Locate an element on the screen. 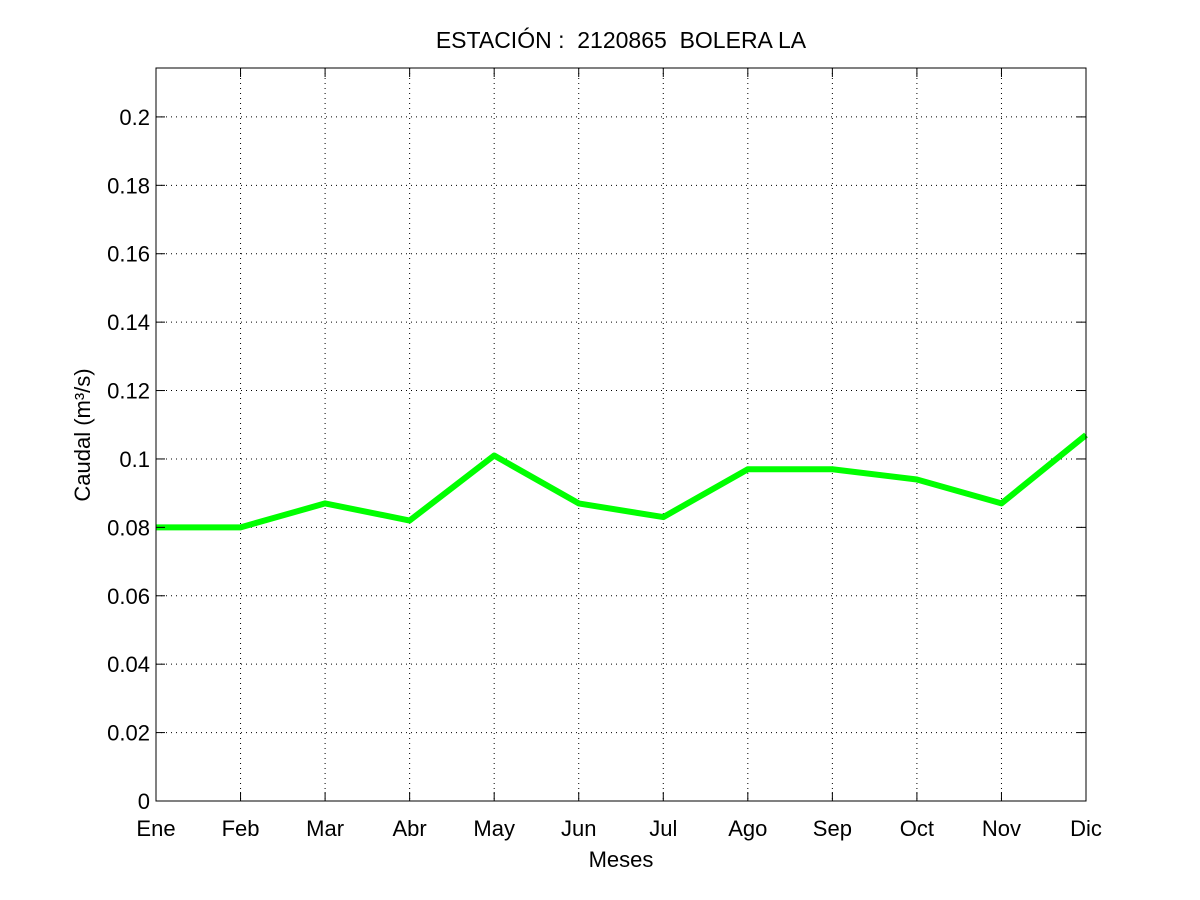  x-tick-label: Jun is located at coordinates (578, 828).